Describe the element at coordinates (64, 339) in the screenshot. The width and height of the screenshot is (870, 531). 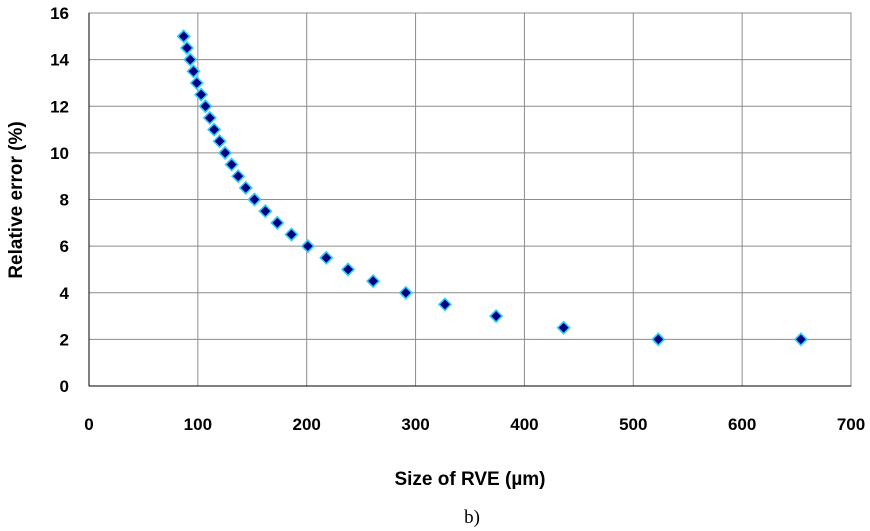
I see `y-tick-label: 2` at that location.